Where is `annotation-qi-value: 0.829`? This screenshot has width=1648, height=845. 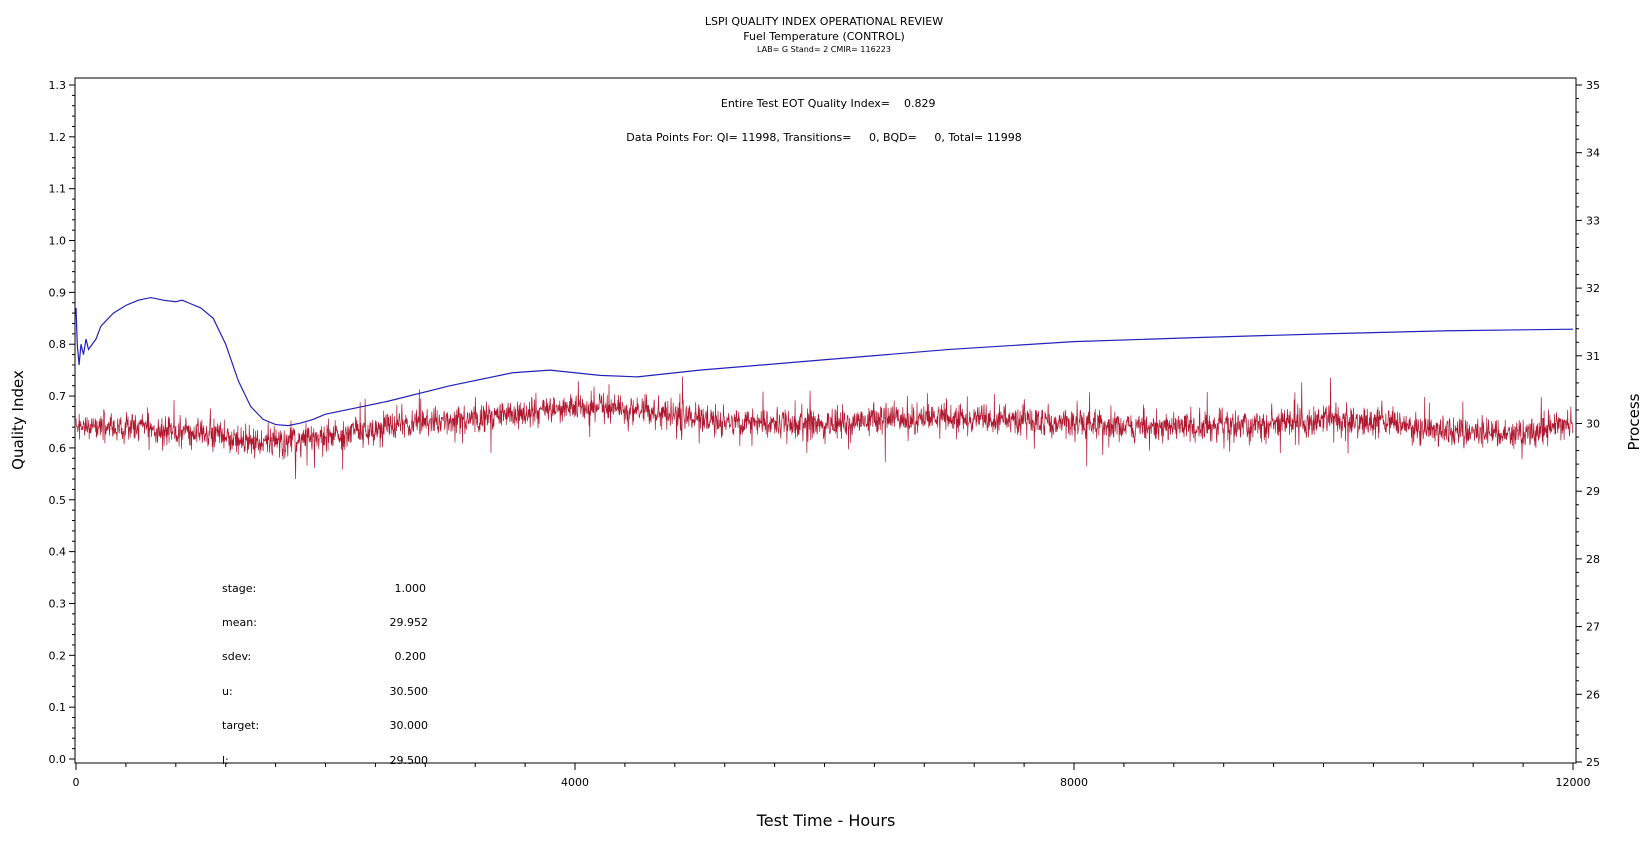
annotation-qi-value: 0.829 is located at coordinates (920, 103).